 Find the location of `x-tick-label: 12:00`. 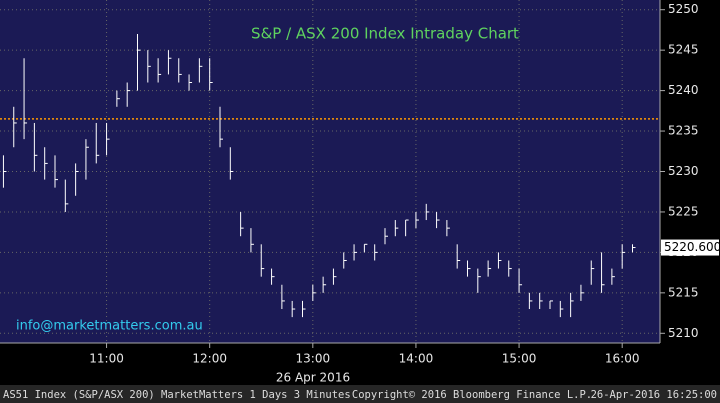

x-tick-label: 12:00 is located at coordinates (209, 359).